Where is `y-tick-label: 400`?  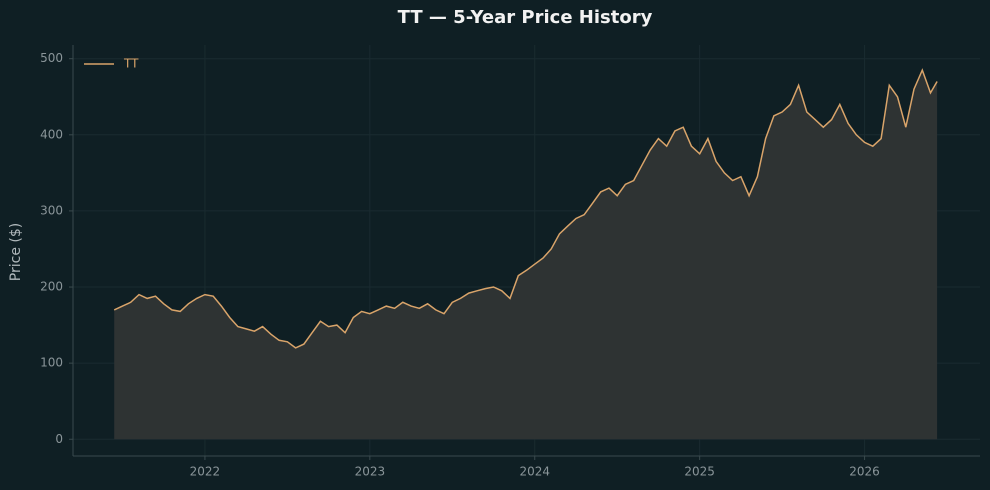 y-tick-label: 400 is located at coordinates (51, 134).